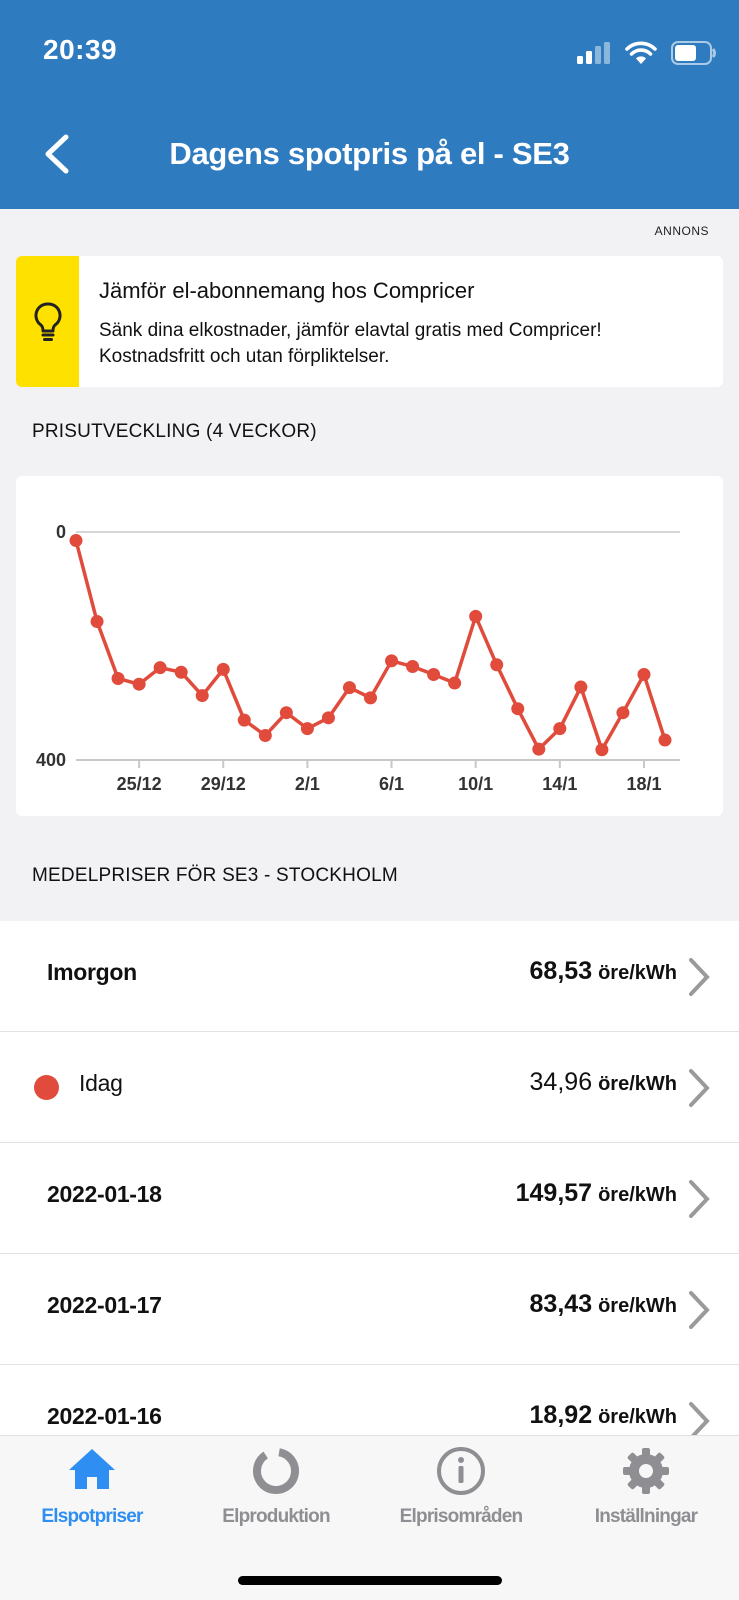 The width and height of the screenshot is (739, 1600). Describe the element at coordinates (369, 1309) in the screenshot. I see `price-row-2022-01-17: 2022-01-17 83,43 öre/kWh` at that location.